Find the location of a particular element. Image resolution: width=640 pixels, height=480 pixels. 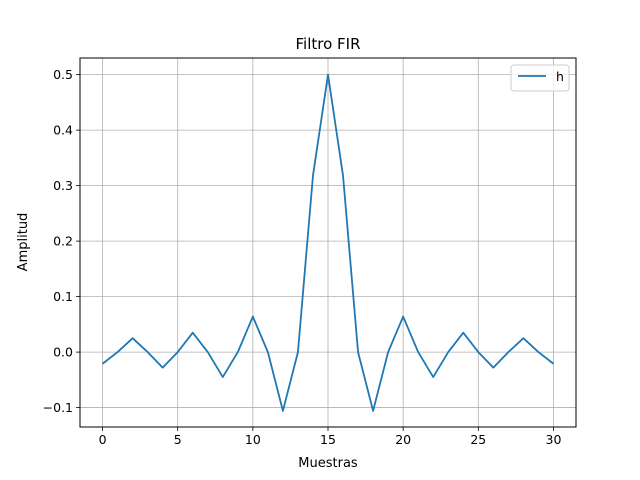

legend: h is located at coordinates (540, 78).